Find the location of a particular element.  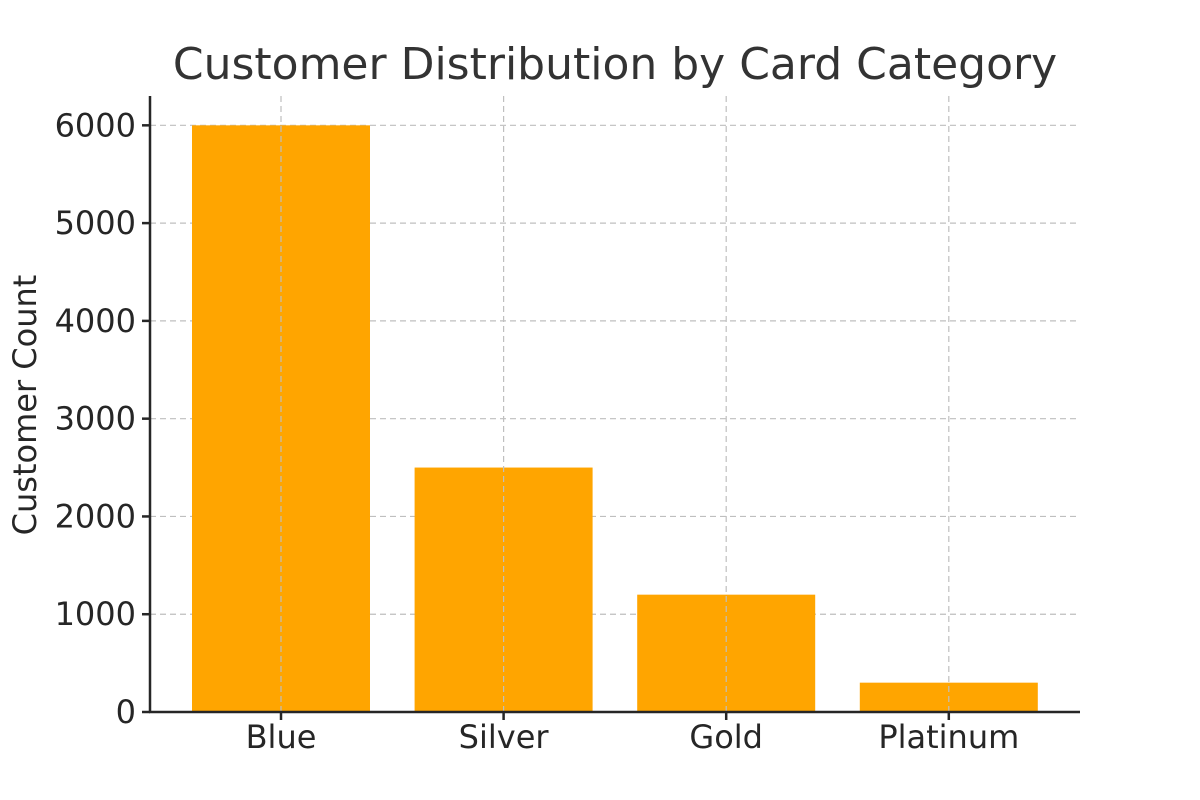

x-tick-label-silver: Silver is located at coordinates (504, 737).